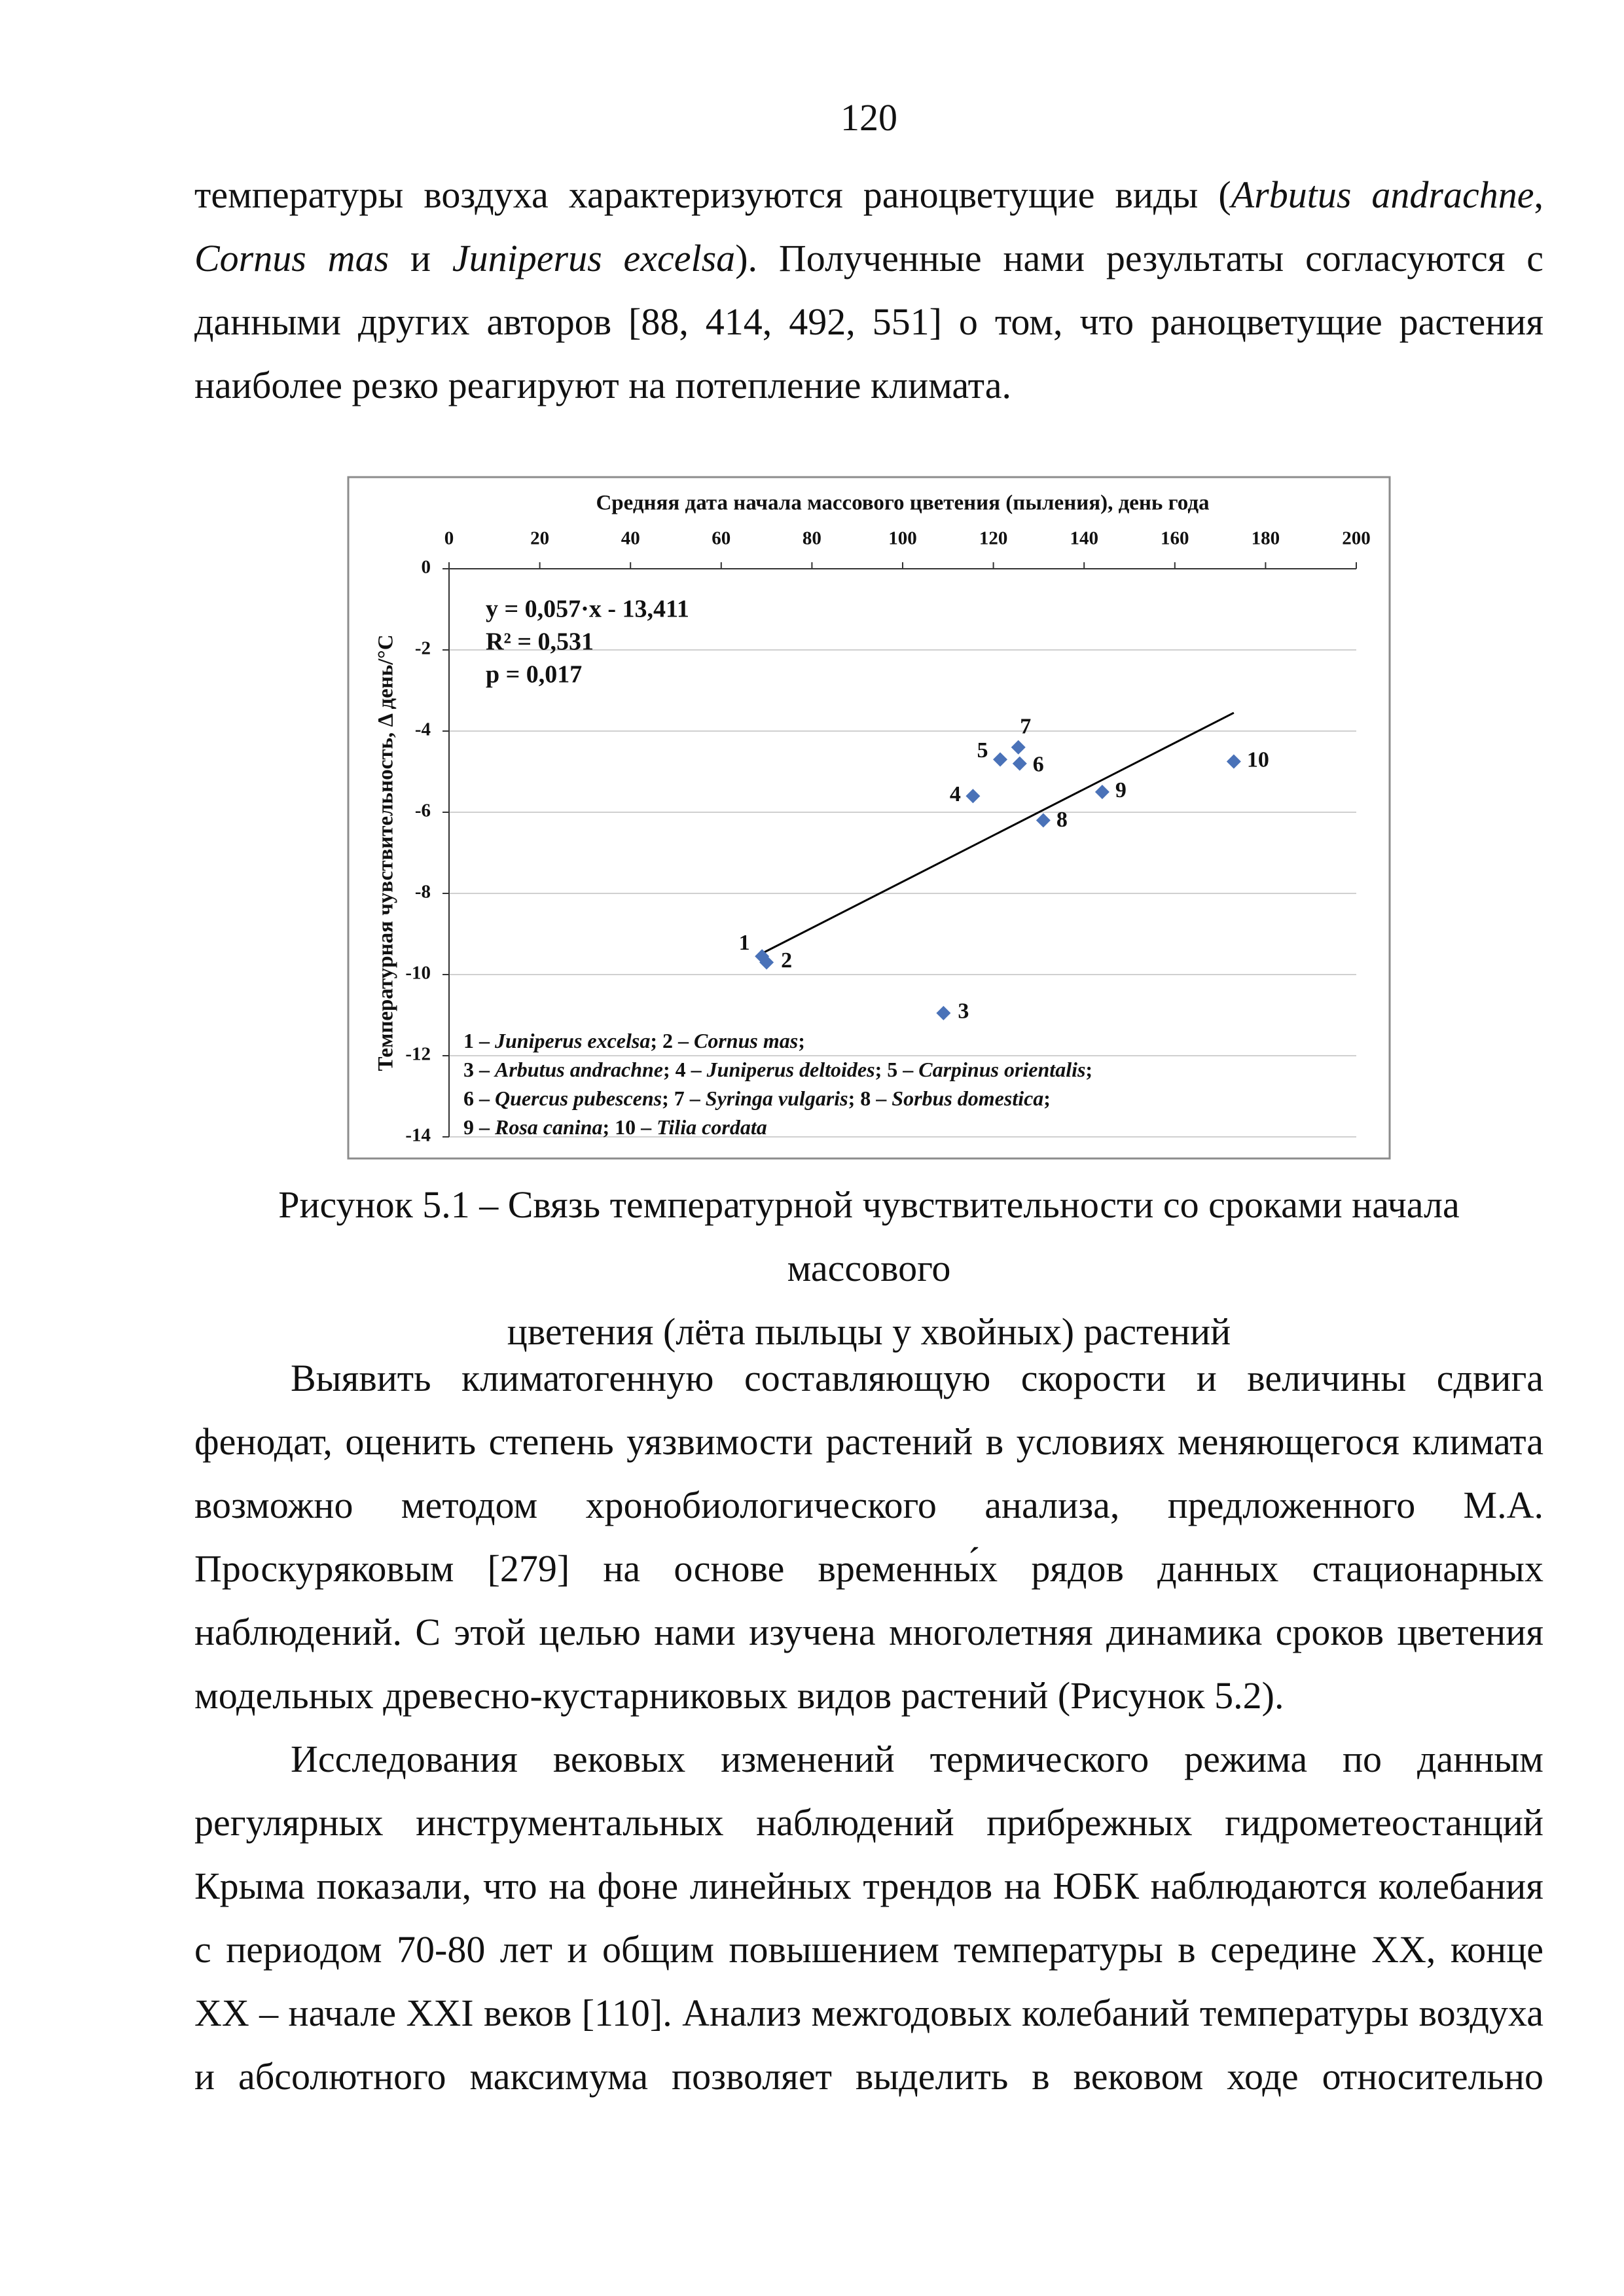 The width and height of the screenshot is (1624, 2296). I want to click on trendline, so click(998, 832).